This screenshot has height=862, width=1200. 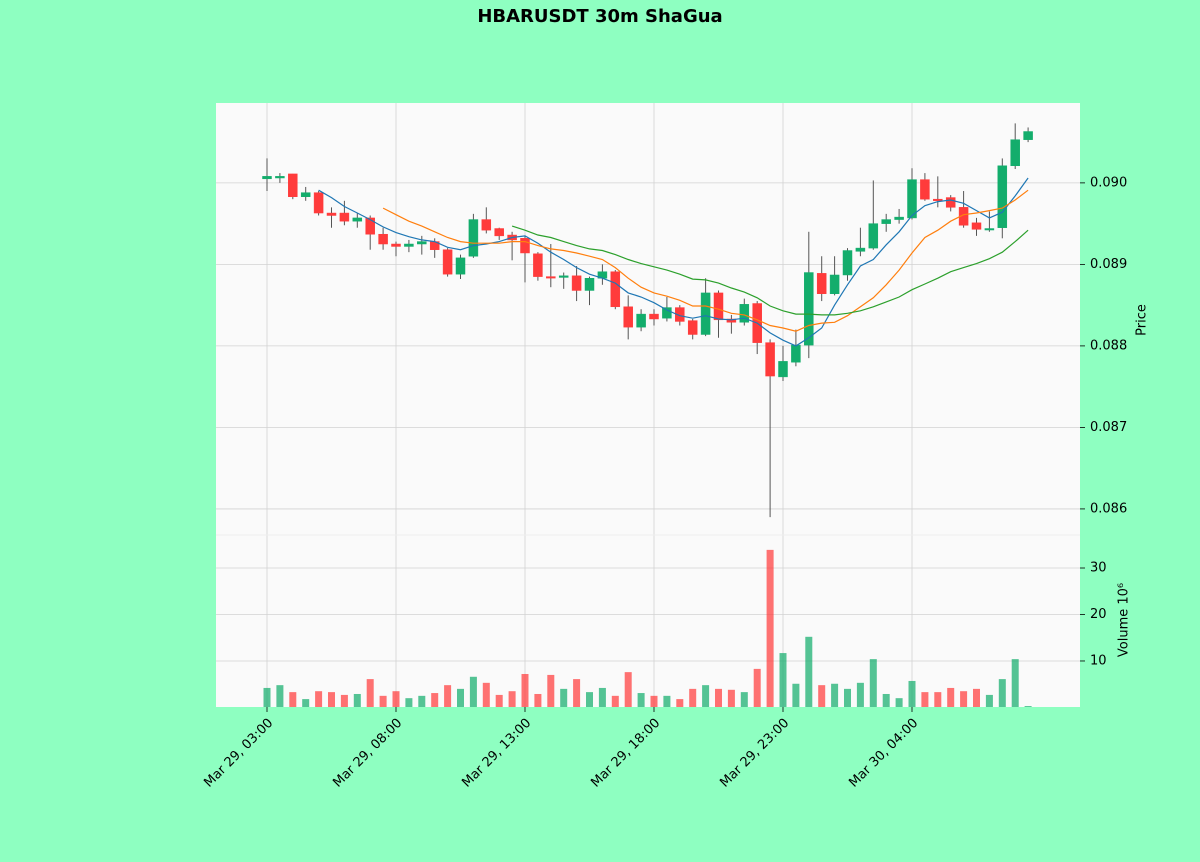 What do you see at coordinates (1098, 614) in the screenshot?
I see `y-tick-label: 20` at bounding box center [1098, 614].